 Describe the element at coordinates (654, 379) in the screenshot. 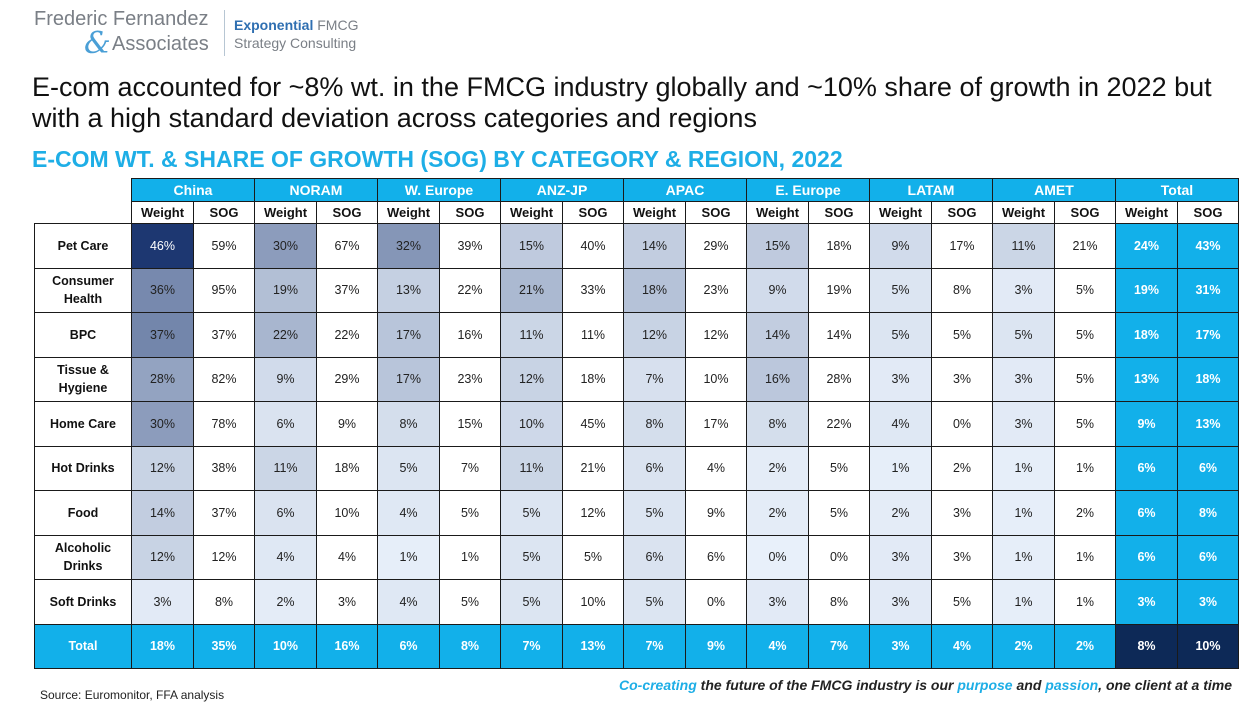

I see `weight-cell: 7%` at that location.